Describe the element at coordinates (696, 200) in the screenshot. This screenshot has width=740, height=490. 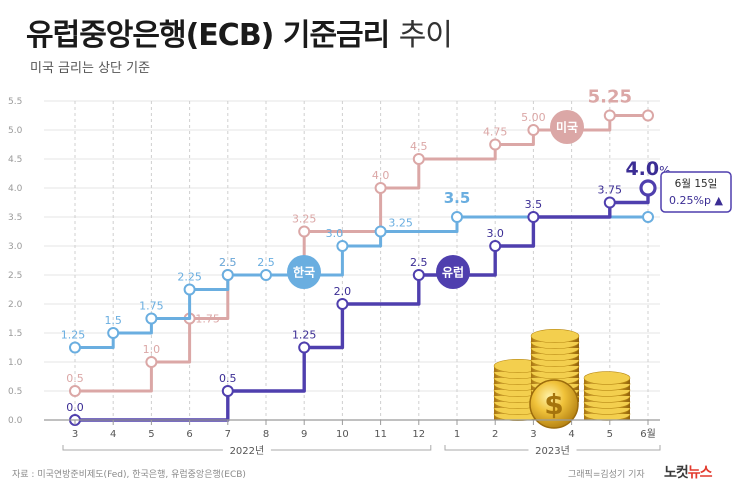
I see `callout-change: 0.25%p ▲` at that location.